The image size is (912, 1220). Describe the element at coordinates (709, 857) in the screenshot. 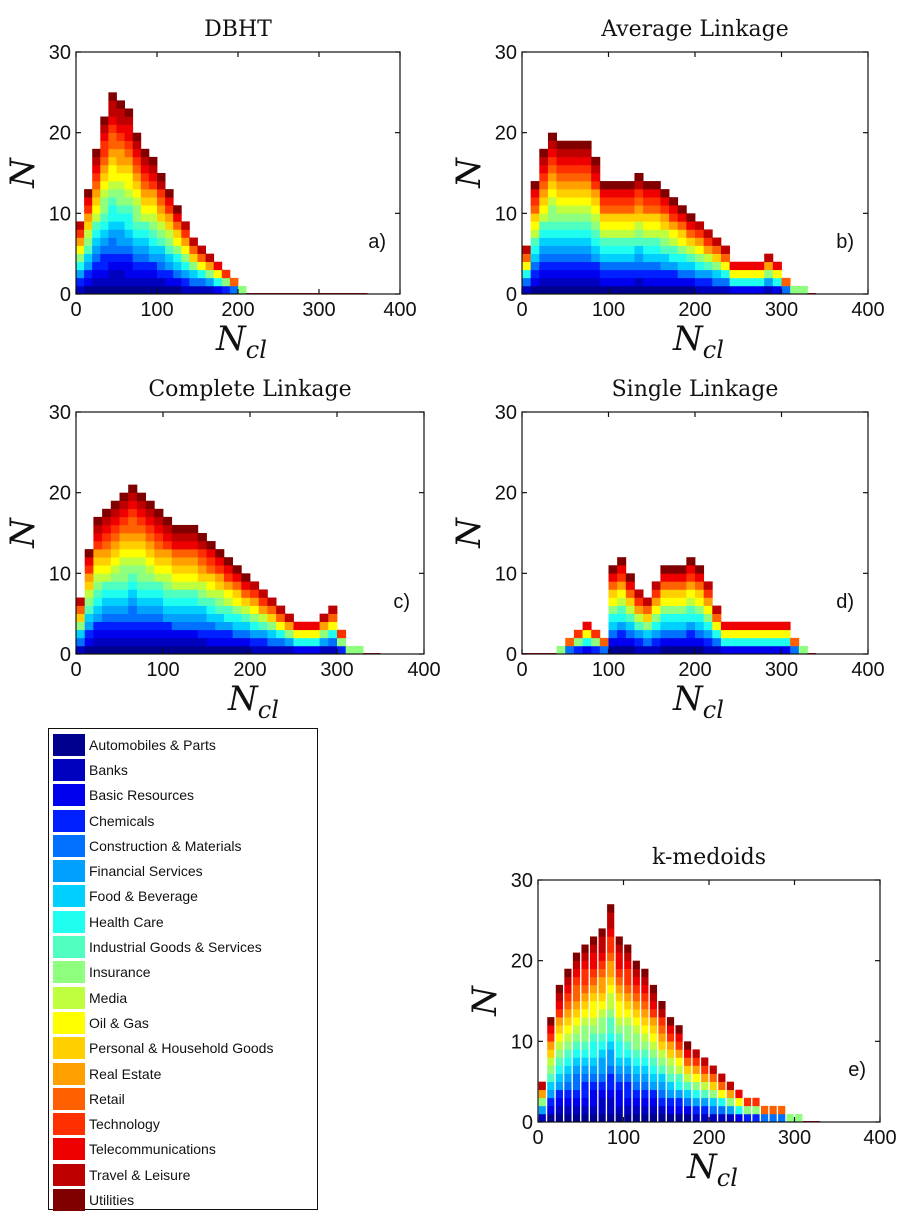

I see `panel-title: k-medoids` at that location.